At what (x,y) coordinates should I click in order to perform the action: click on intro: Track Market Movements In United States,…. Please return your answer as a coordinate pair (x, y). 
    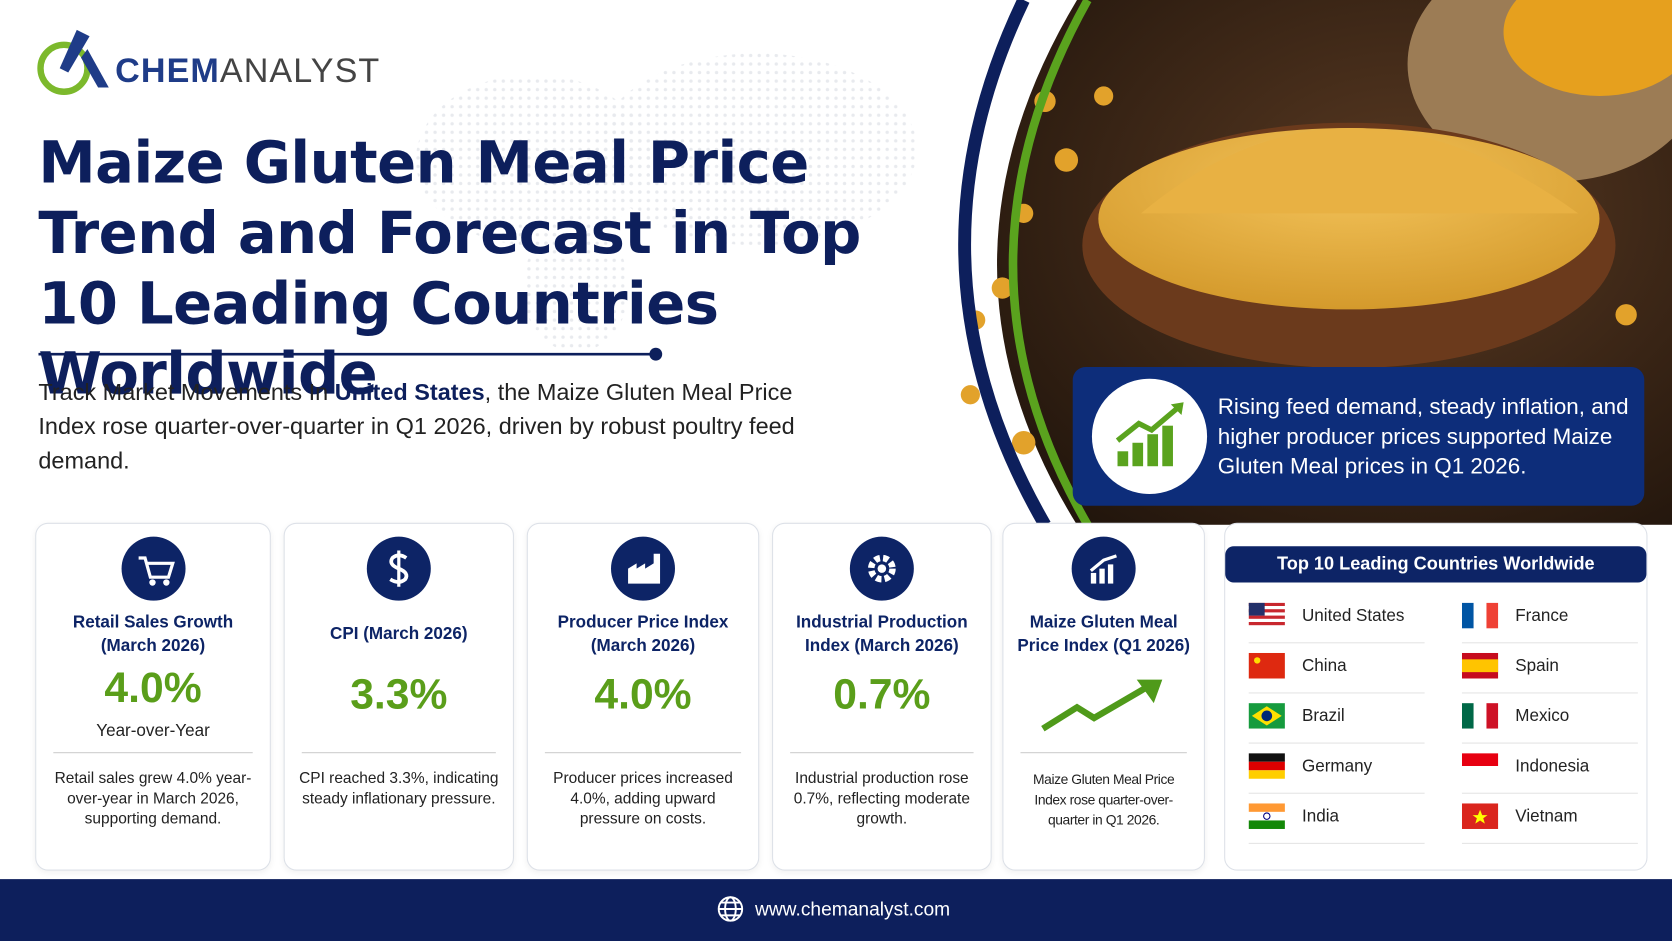
    Looking at the image, I should click on (443, 427).